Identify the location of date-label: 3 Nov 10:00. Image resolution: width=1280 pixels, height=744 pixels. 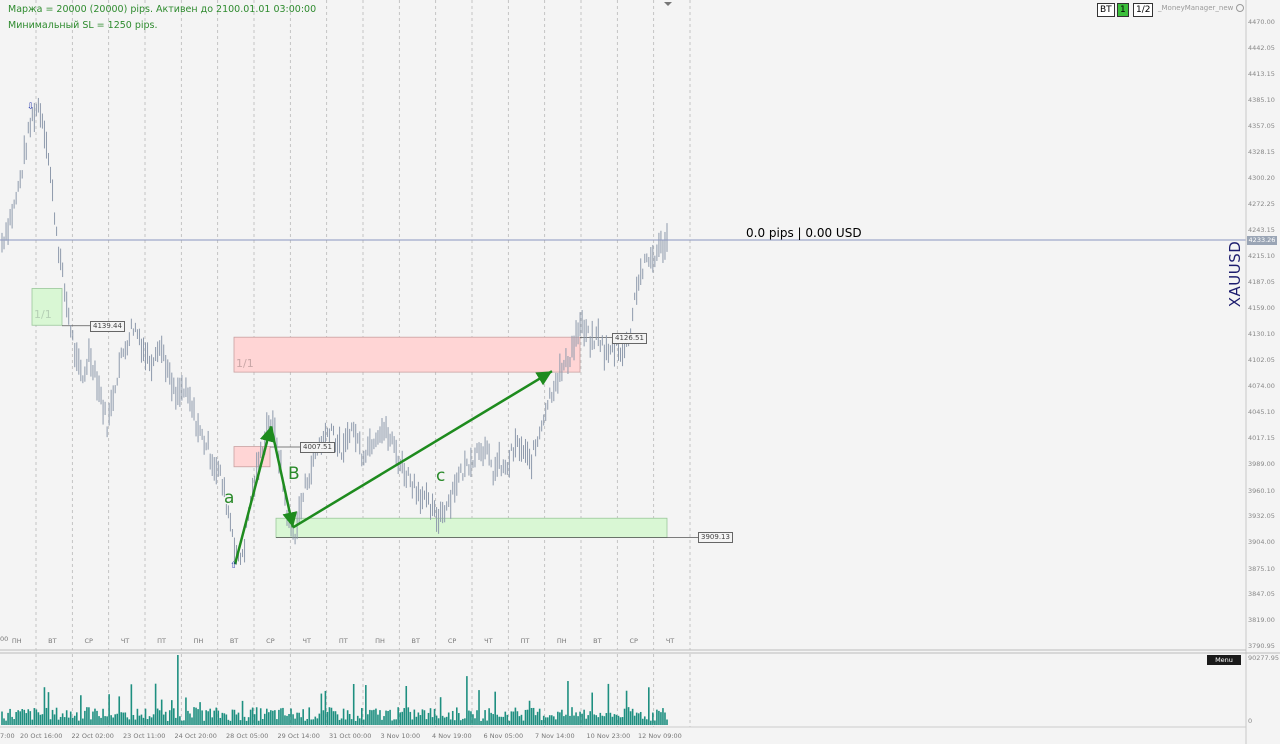
(400, 736).